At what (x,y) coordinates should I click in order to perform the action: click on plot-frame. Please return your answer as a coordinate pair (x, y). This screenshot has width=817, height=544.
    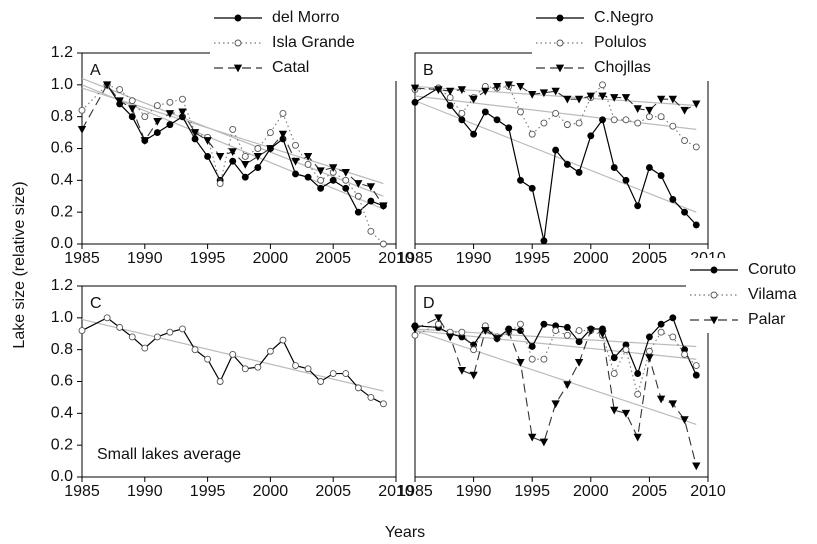
    Looking at the image, I should click on (239, 148).